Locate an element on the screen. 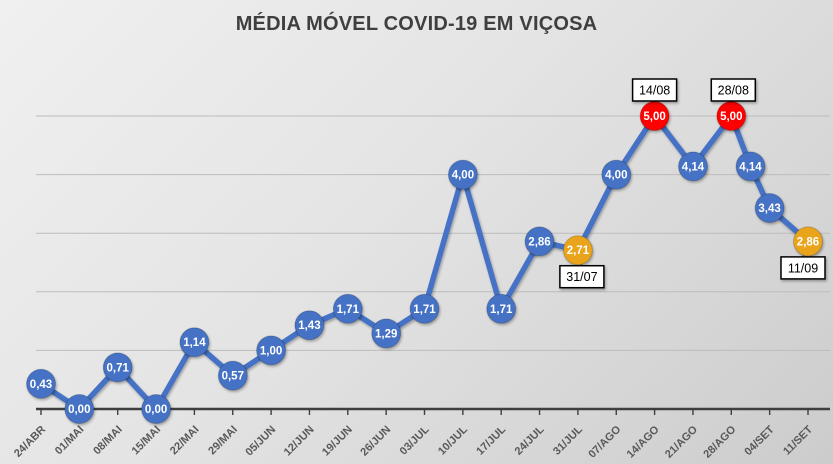 The image size is (833, 464). x-tick-label: 17/JUL is located at coordinates (491, 440).